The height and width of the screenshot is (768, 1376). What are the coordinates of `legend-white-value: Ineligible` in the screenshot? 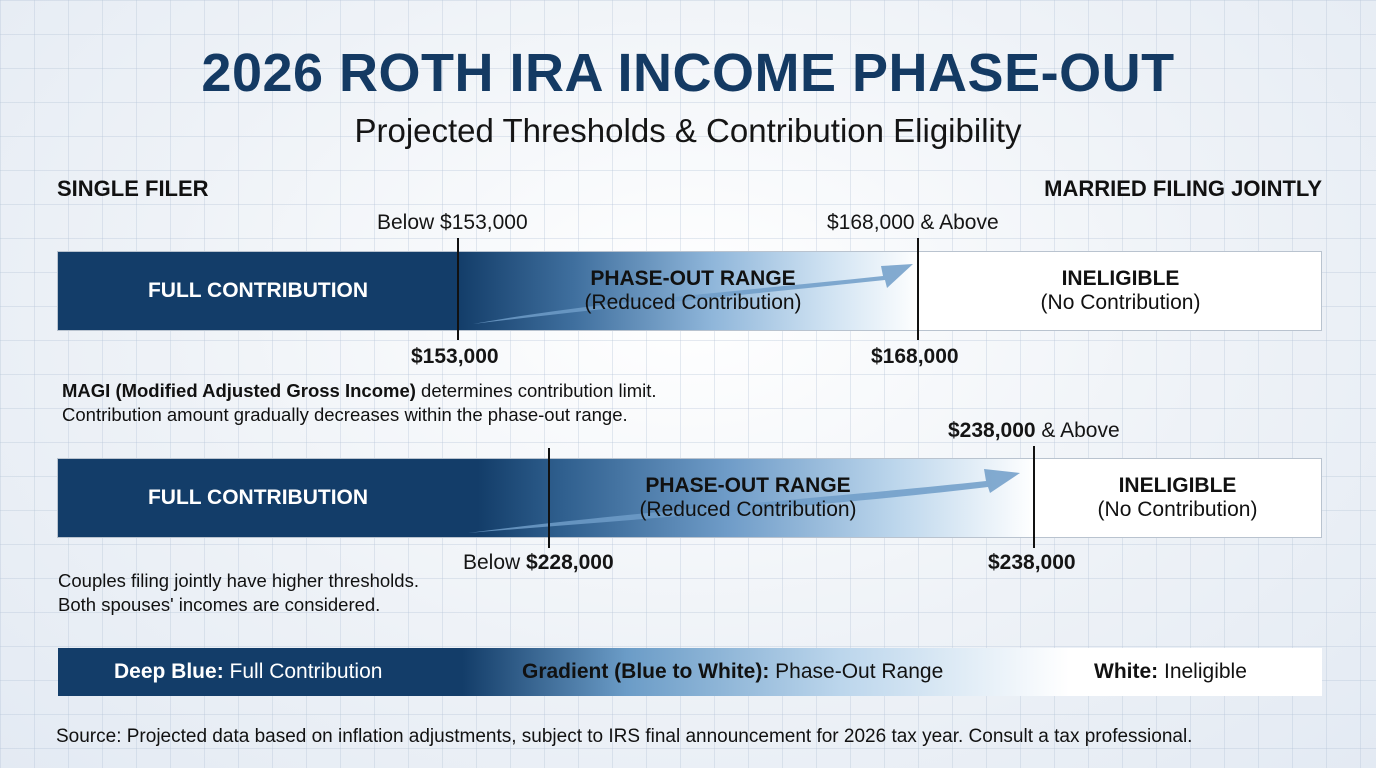 It's located at (1202, 671).